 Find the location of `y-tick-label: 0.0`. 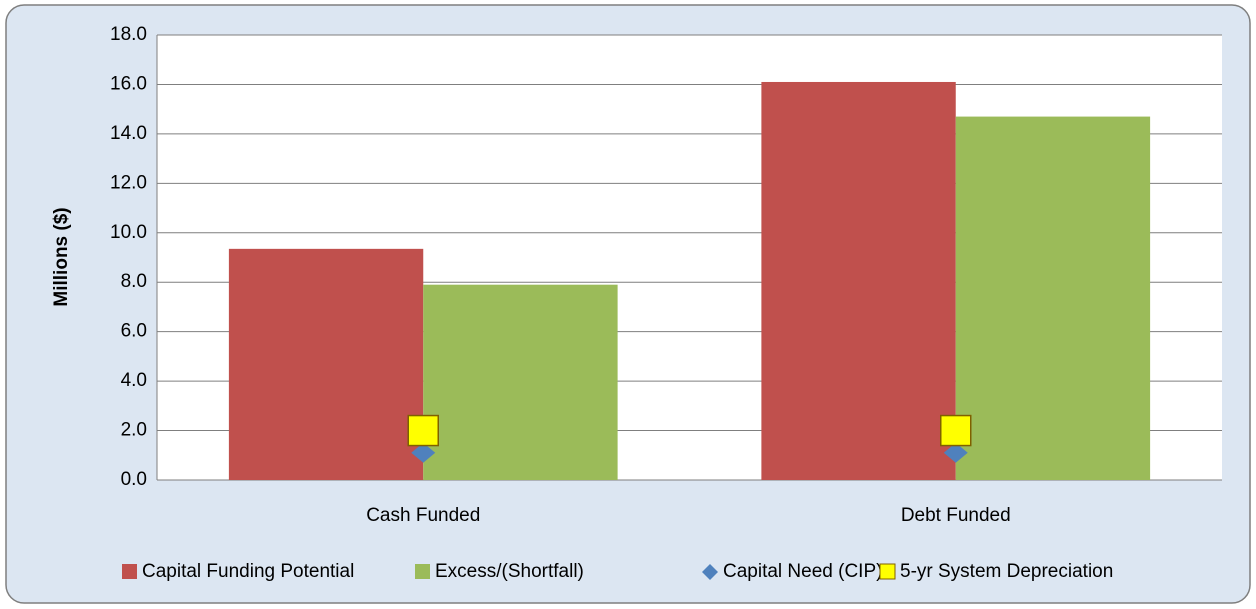

y-tick-label: 0.0 is located at coordinates (134, 479).